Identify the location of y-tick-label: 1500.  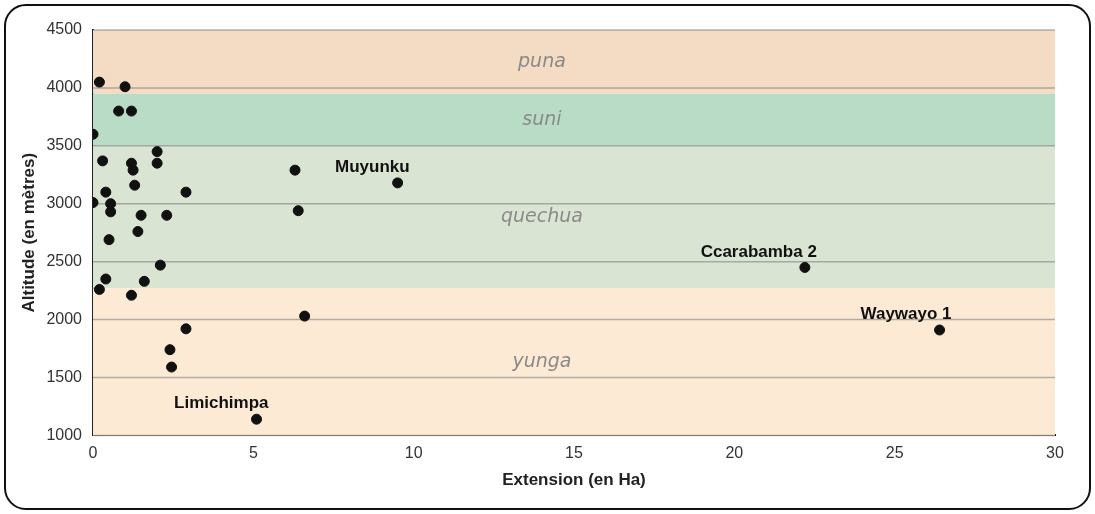
(64, 376).